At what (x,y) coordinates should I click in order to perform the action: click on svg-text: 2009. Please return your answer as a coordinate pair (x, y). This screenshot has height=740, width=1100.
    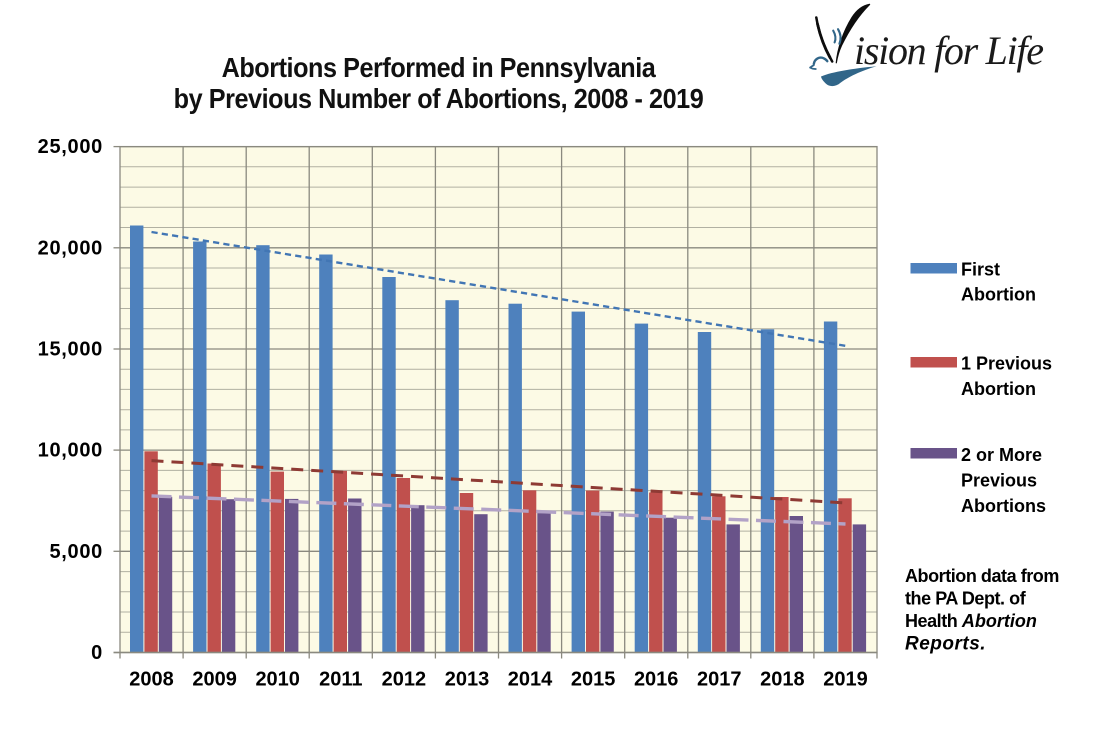
    Looking at the image, I should click on (214, 680).